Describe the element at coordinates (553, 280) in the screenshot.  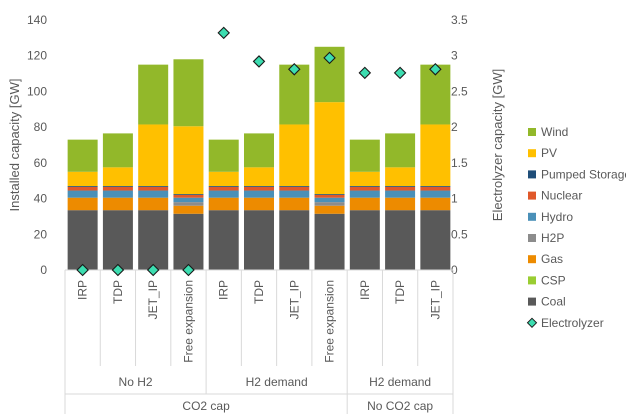
I see `legend-label: CSP` at that location.